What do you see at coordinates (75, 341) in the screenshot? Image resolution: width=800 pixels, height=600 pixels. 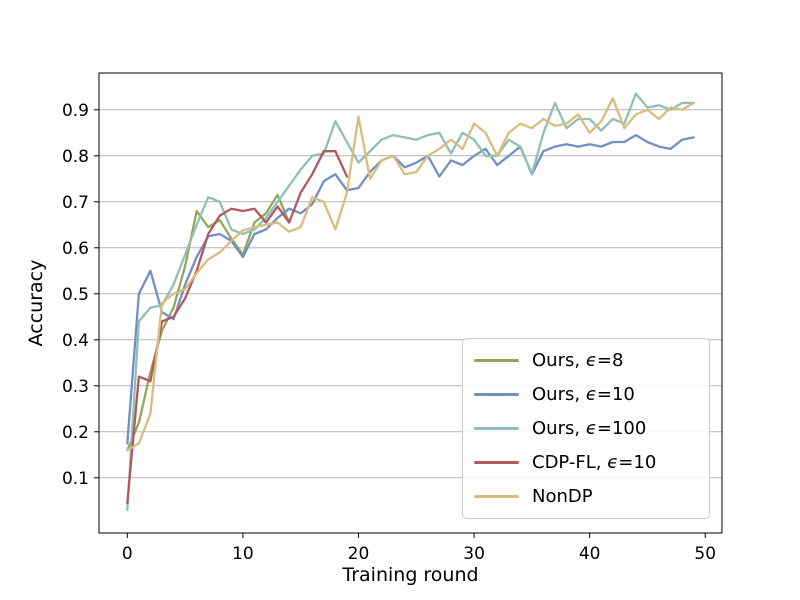 I see `y-tick-label: 0.4` at bounding box center [75, 341].